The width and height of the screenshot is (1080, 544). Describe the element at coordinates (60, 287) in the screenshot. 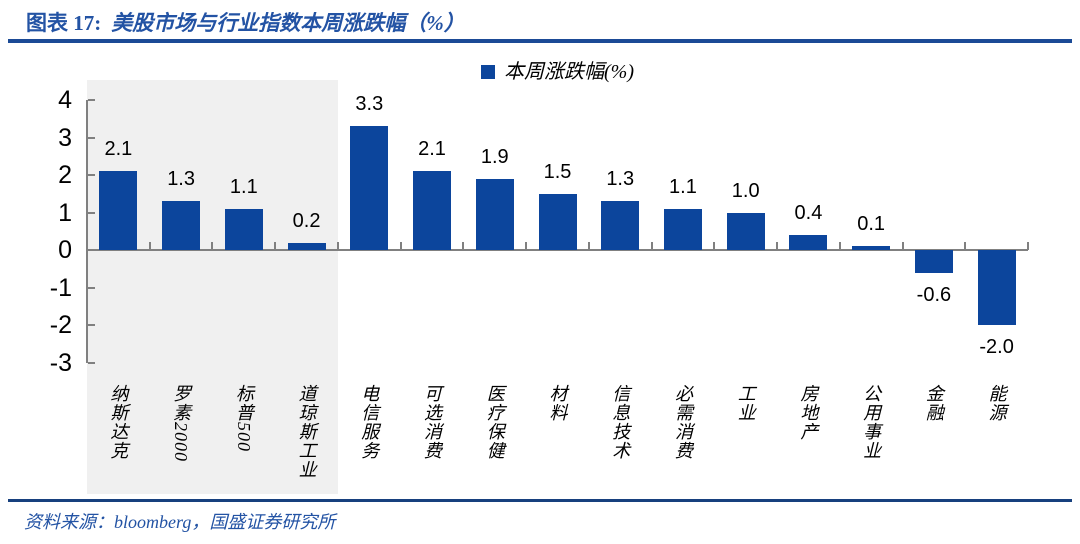

I see `y-tick-label: -1` at that location.